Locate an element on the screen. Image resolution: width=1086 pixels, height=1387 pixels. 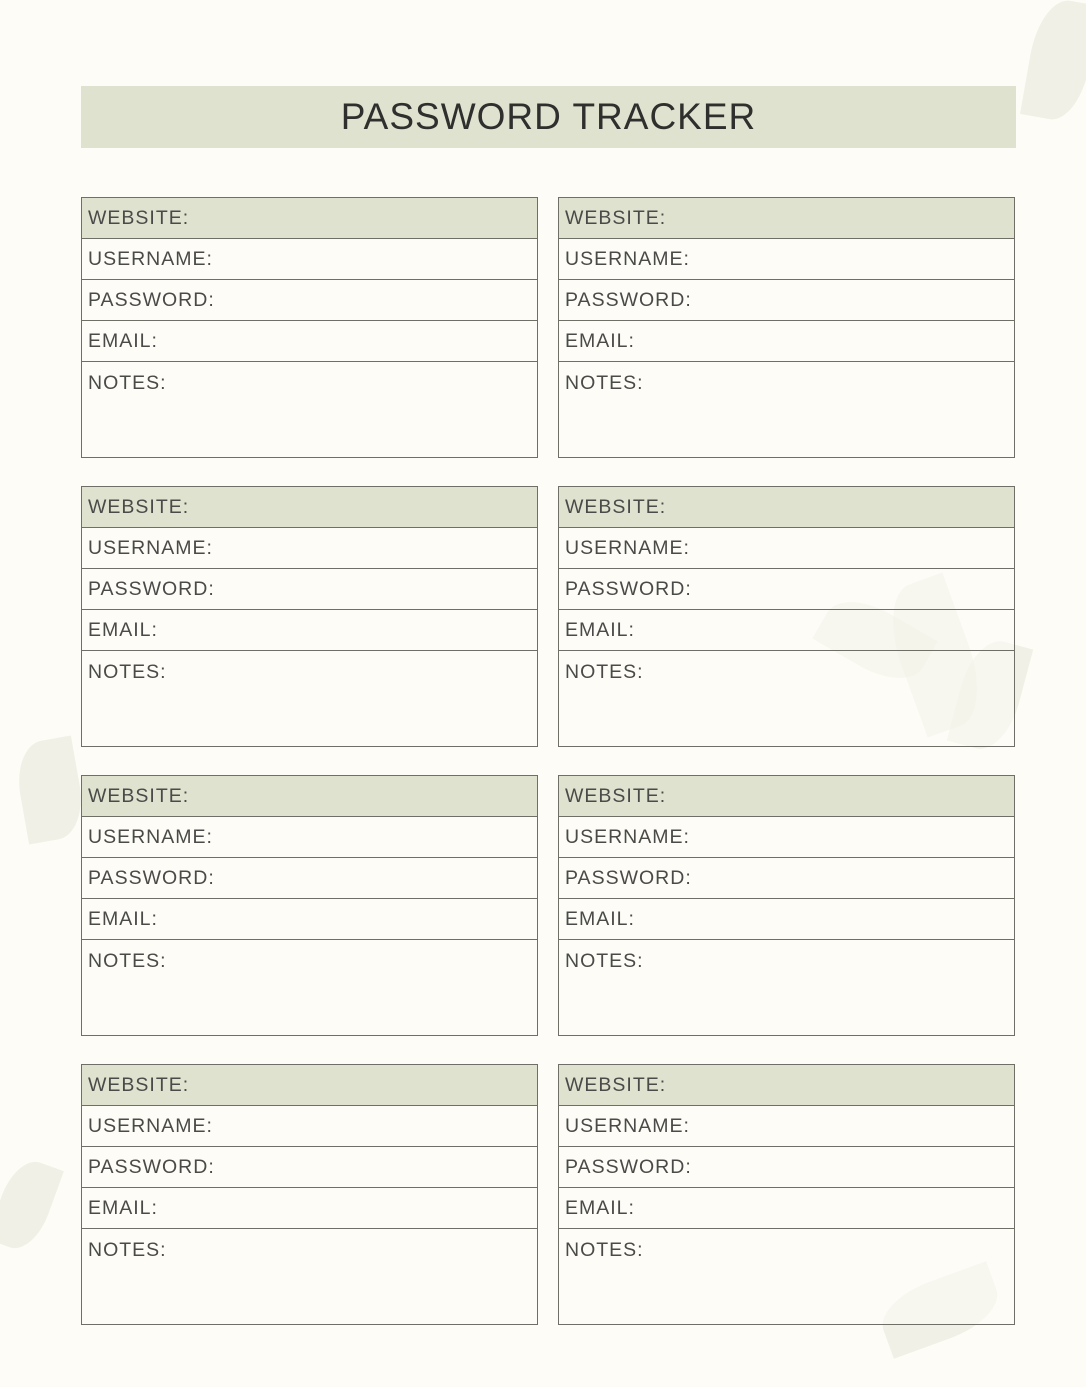
page-title: PASSWORD TRACKER is located at coordinates (548, 116).